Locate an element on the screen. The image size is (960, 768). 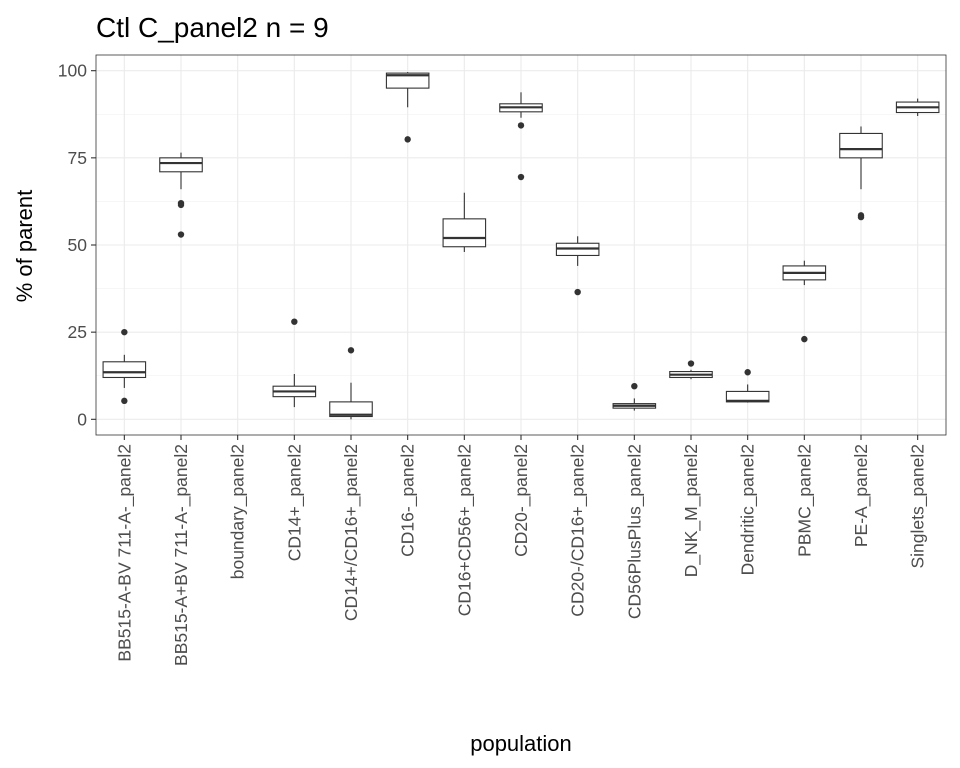
chart-title: Ctl C_panel2 n = 9 is located at coordinates (212, 27).